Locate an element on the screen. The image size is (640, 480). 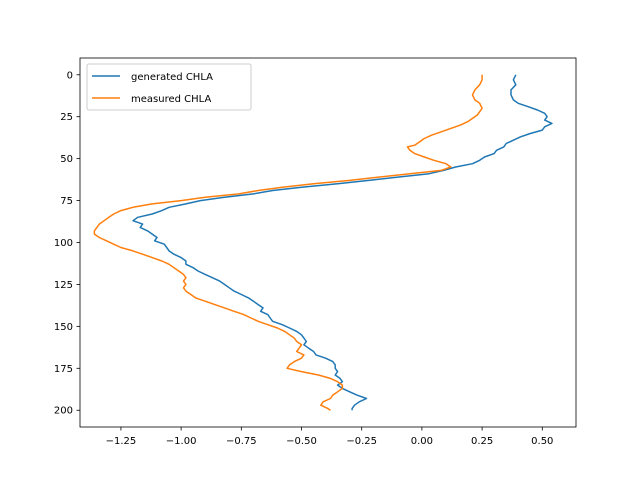
y-tick-label: 100 is located at coordinates (63, 243).